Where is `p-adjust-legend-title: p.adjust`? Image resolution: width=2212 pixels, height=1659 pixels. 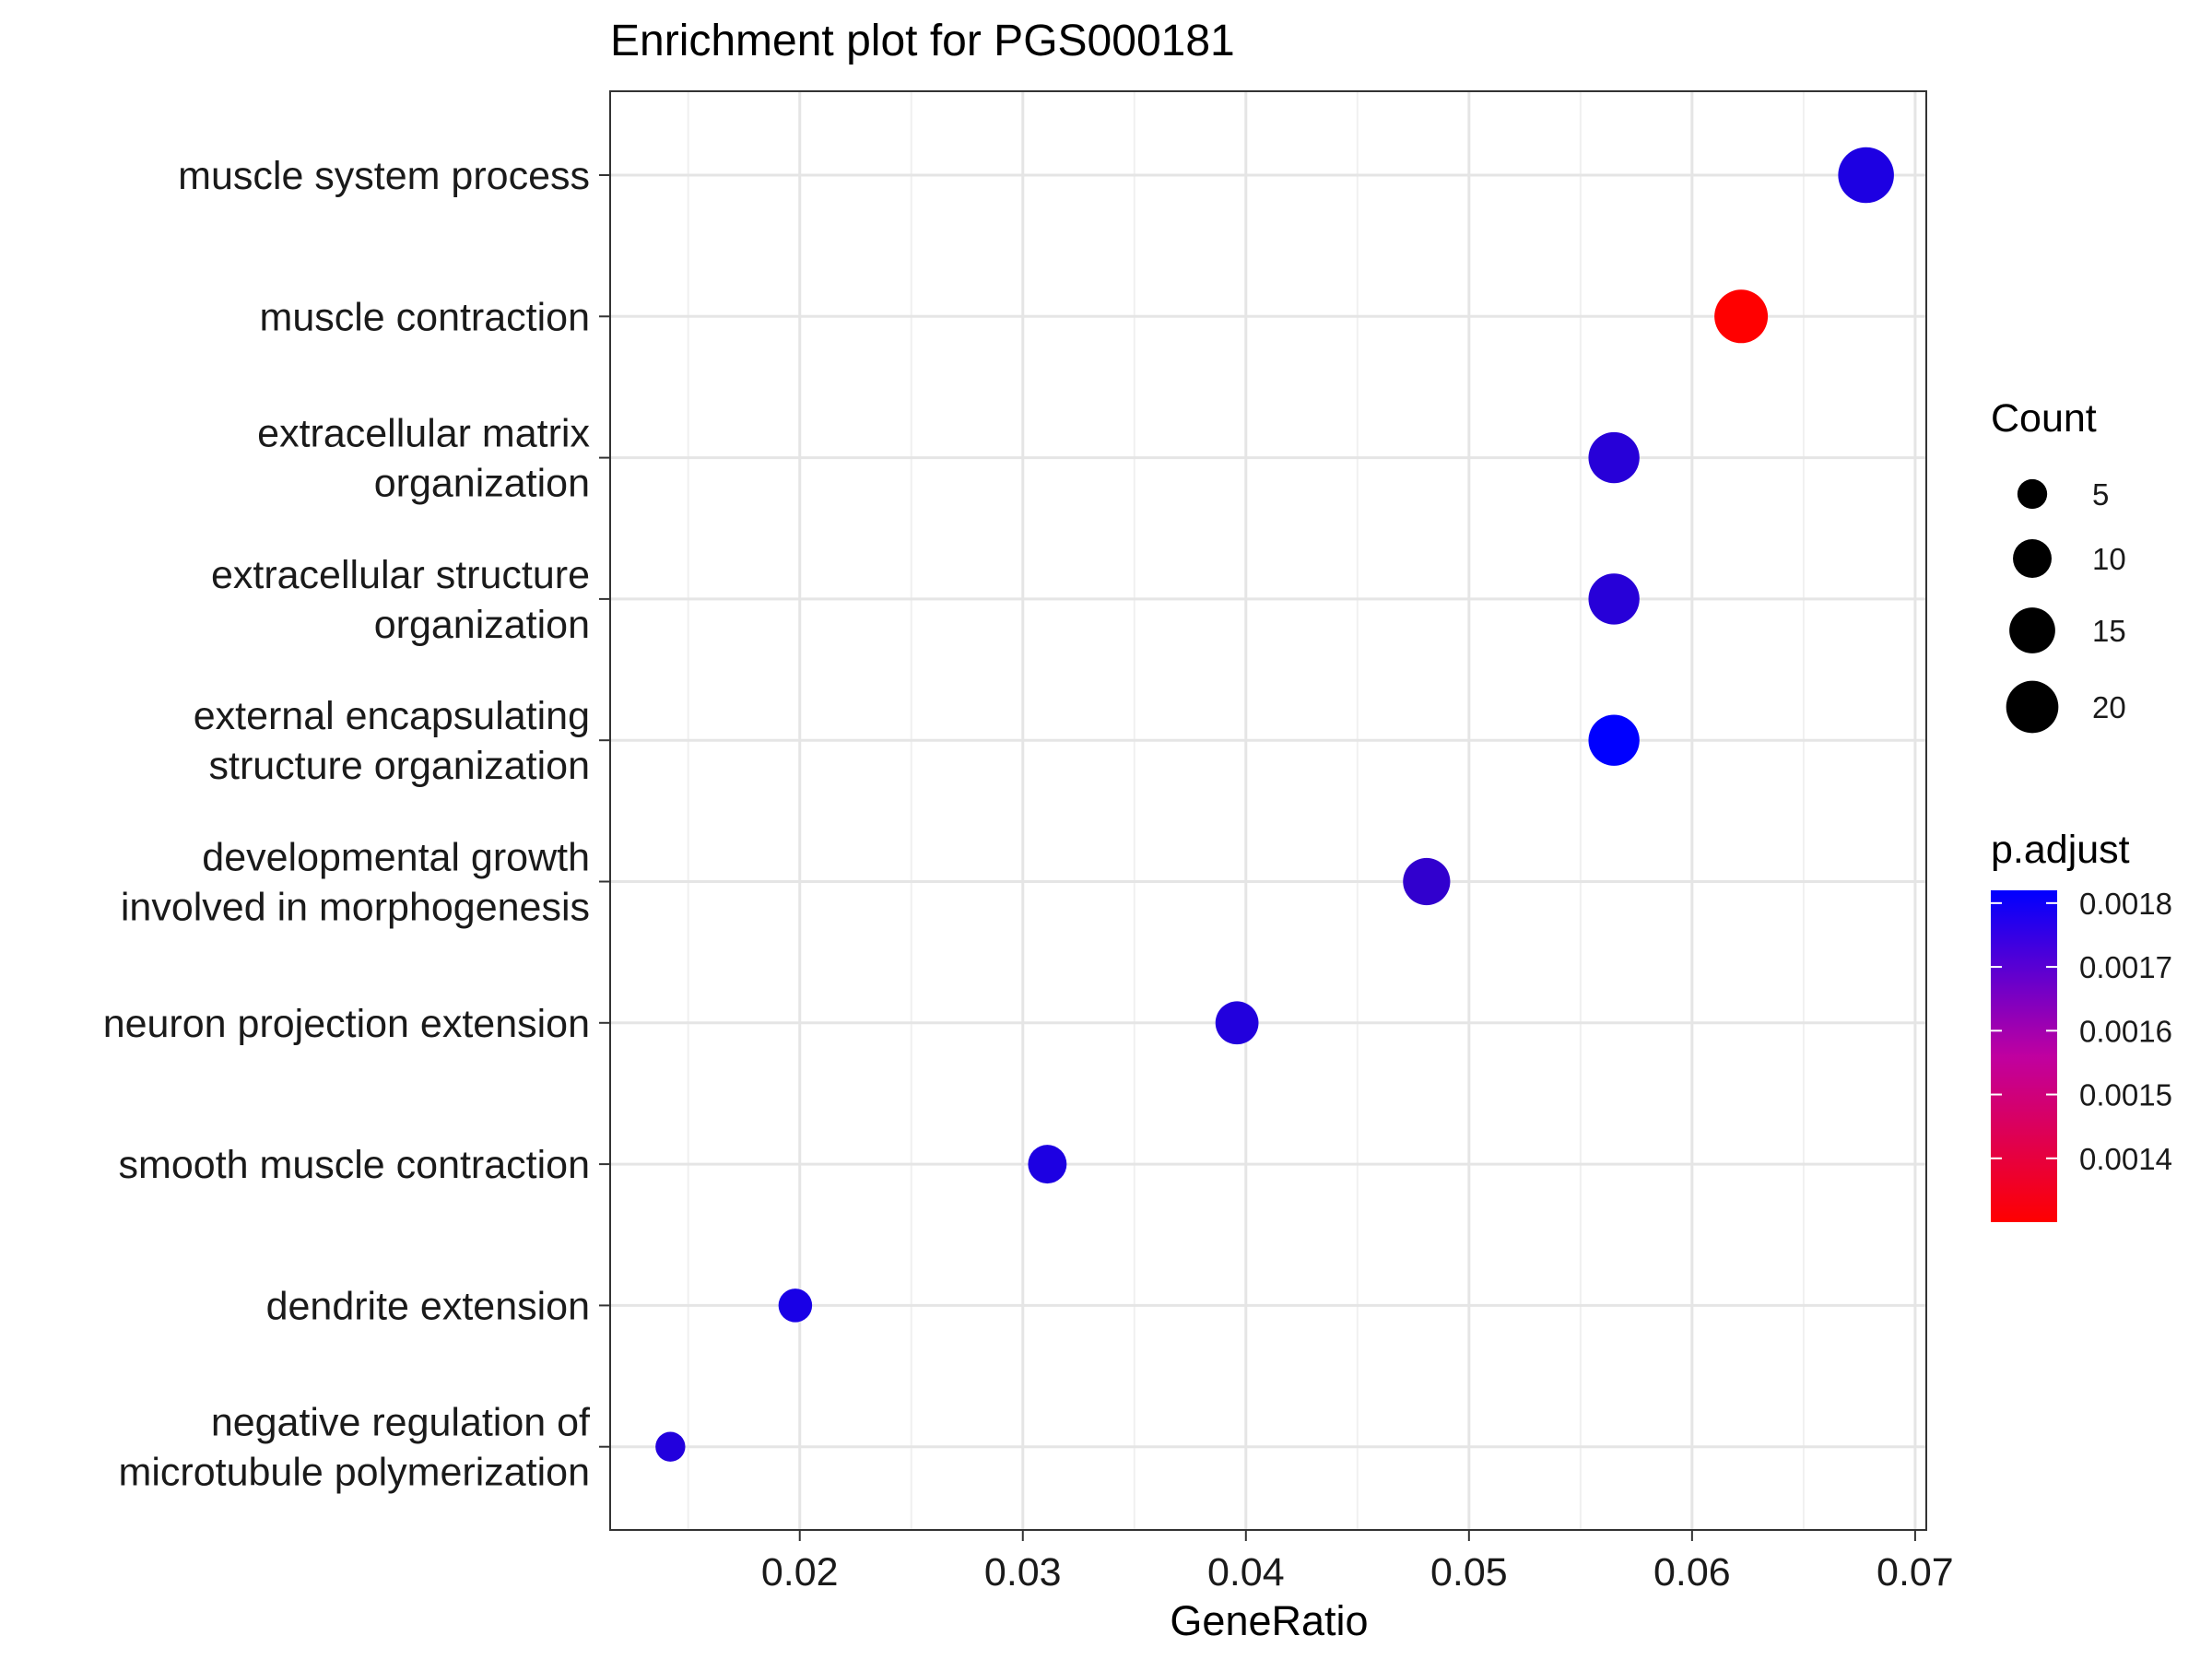 p-adjust-legend-title: p.adjust is located at coordinates (2060, 850).